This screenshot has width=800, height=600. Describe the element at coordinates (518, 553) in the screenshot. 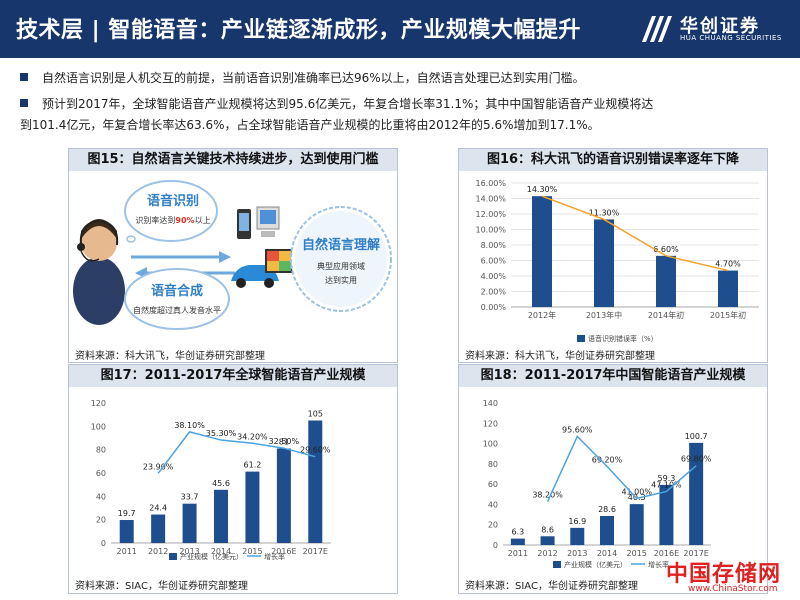

I see `x-tick-label: 2011` at that location.